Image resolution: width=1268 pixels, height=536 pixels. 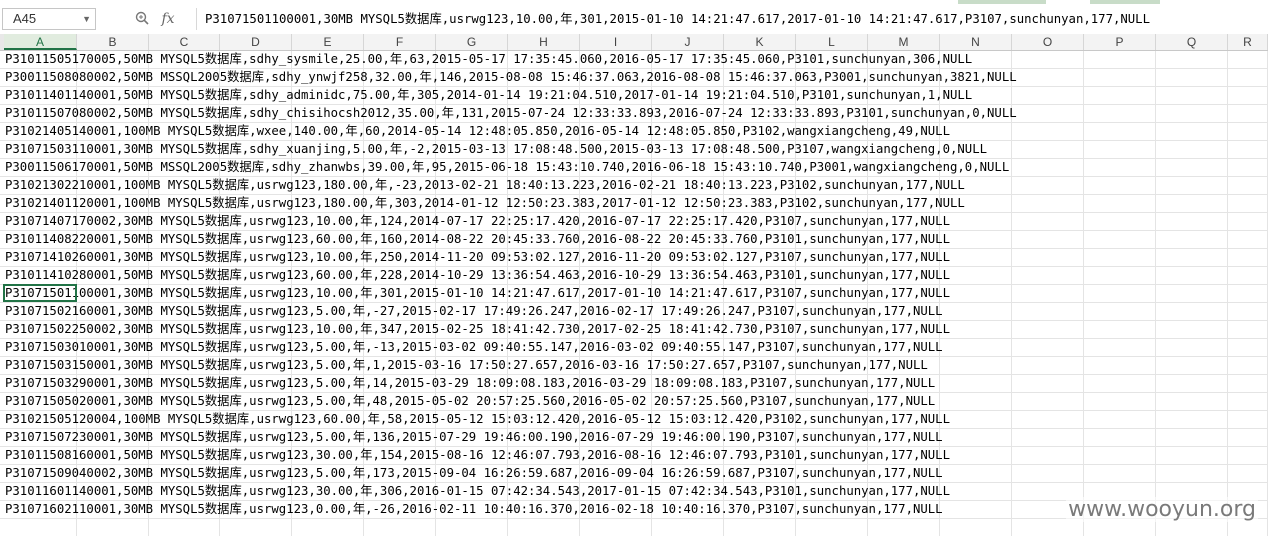 What do you see at coordinates (256, 42) in the screenshot?
I see `column-header-d: D` at bounding box center [256, 42].